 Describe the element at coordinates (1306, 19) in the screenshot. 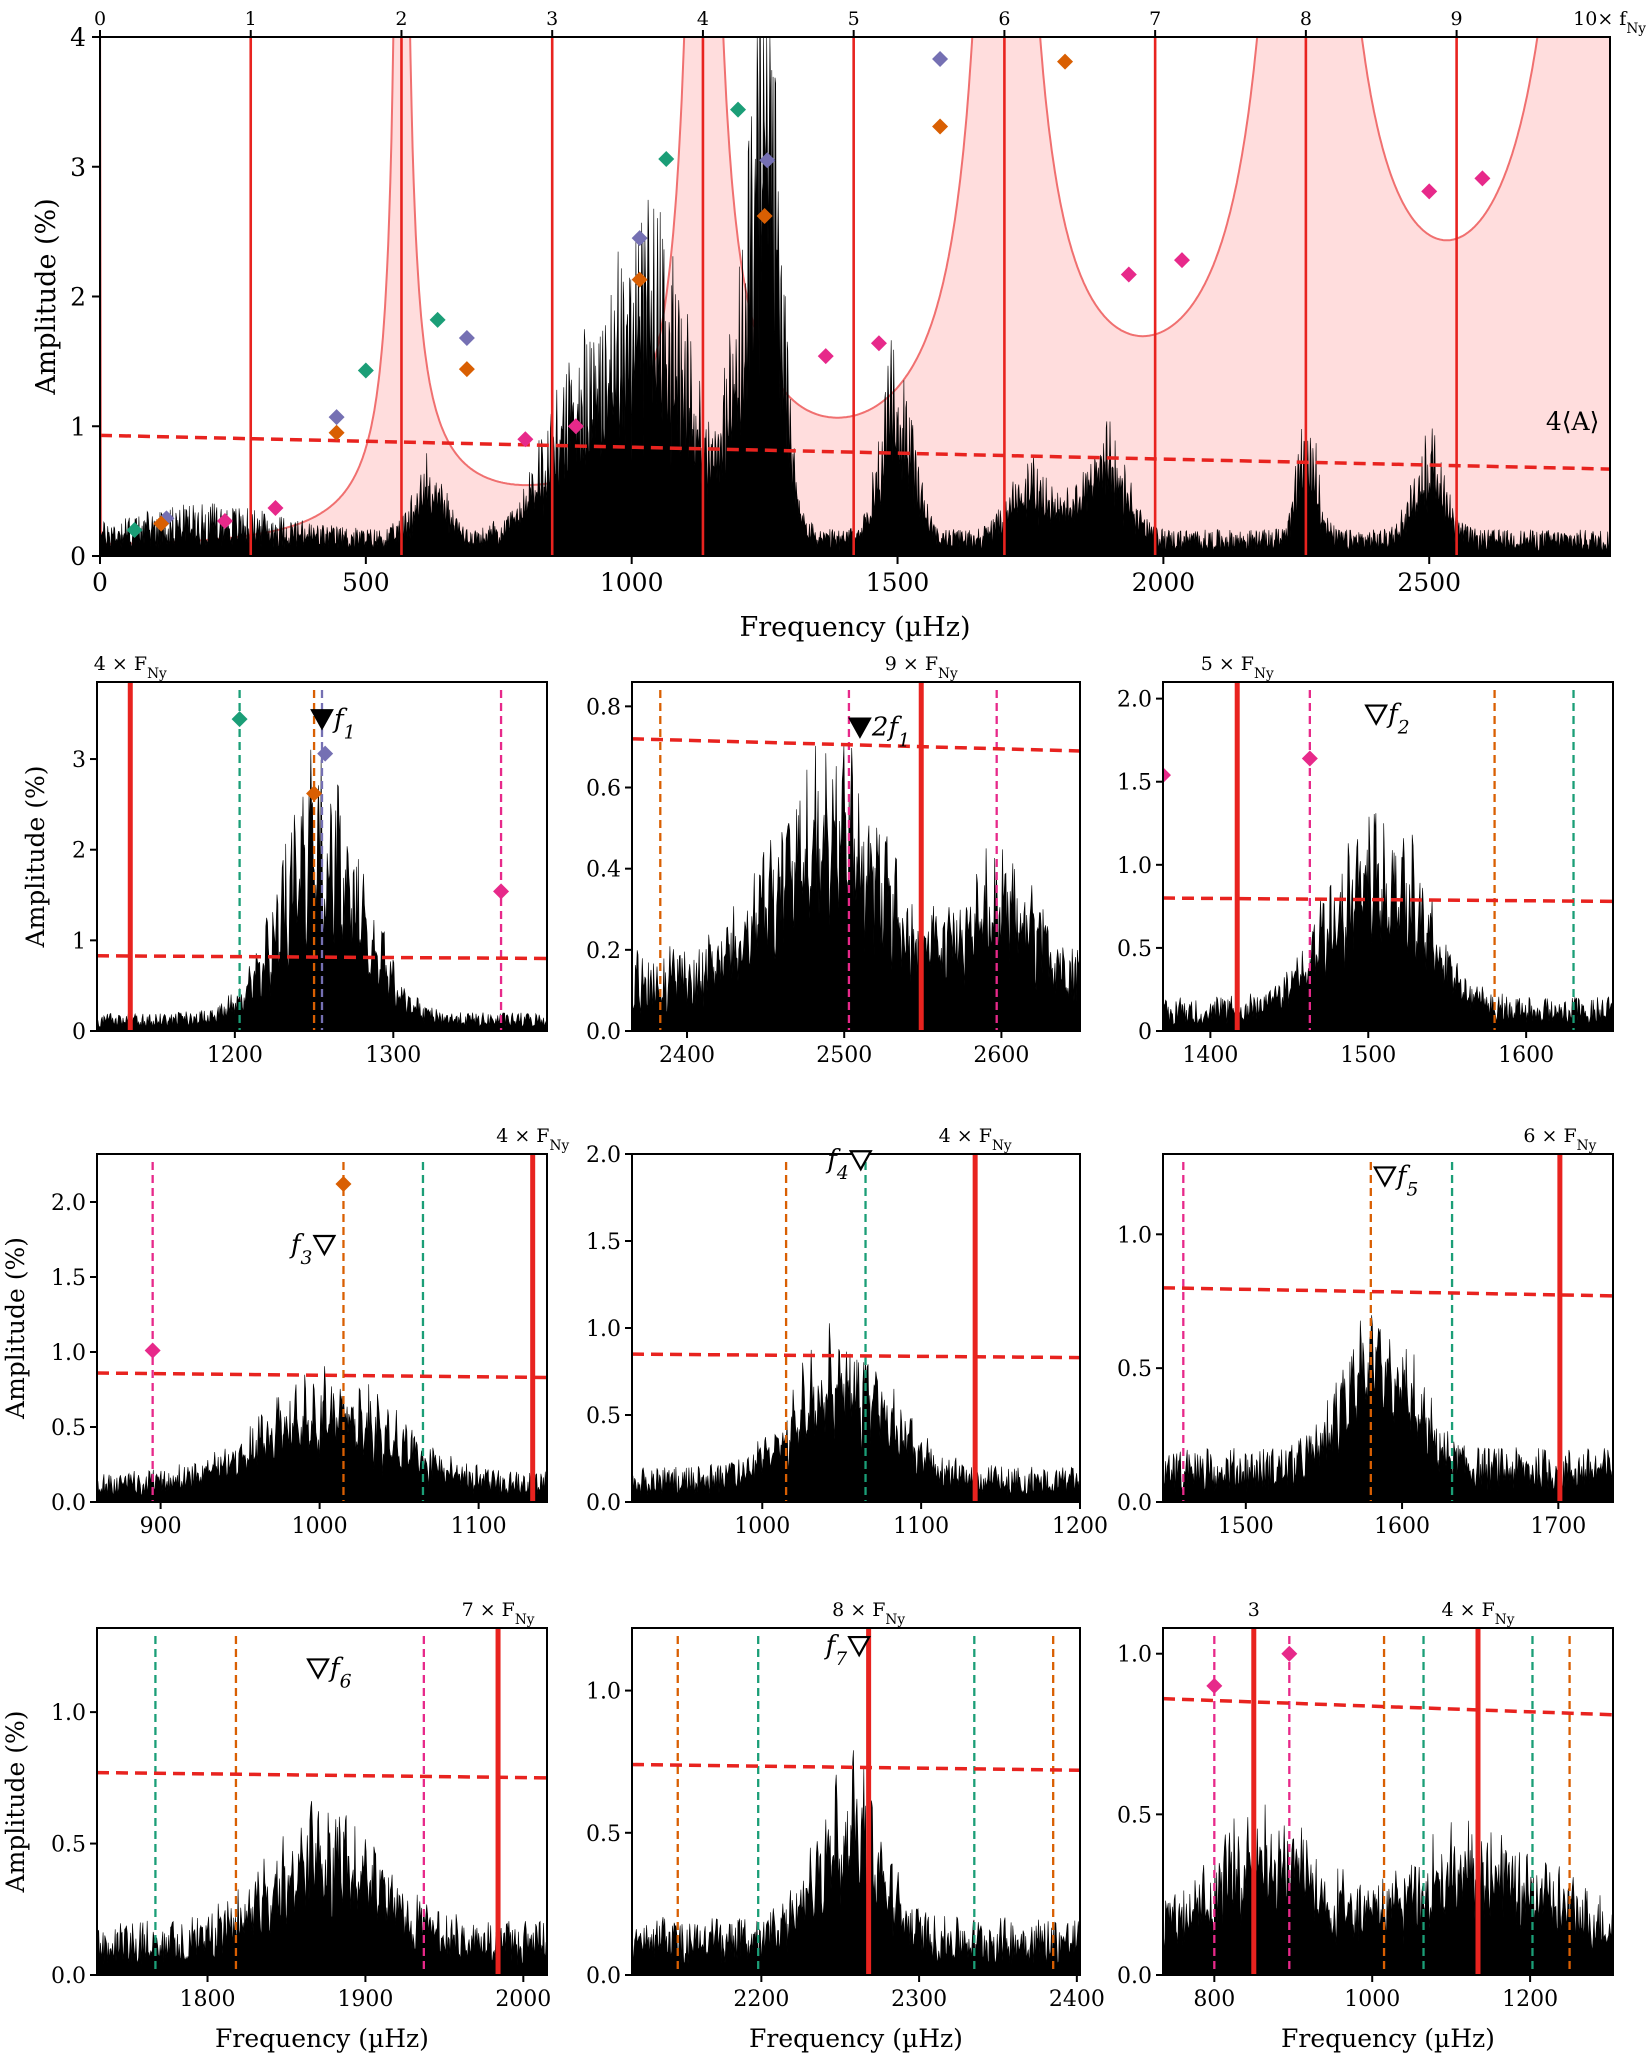

I see `top-tick-label: 8` at that location.